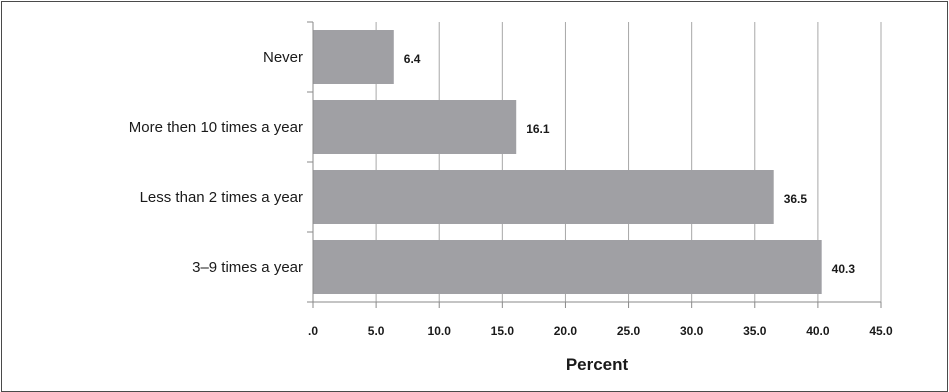  What do you see at coordinates (692, 331) in the screenshot?
I see `x-tick-label: 30.0` at bounding box center [692, 331].